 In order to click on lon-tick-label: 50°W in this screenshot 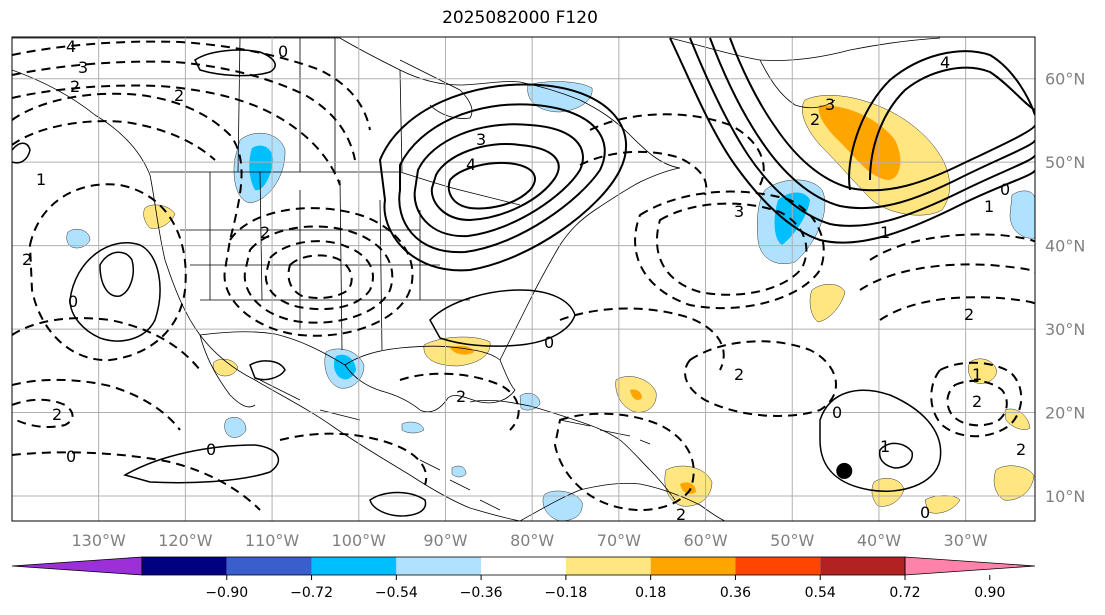, I will do `click(792, 540)`.